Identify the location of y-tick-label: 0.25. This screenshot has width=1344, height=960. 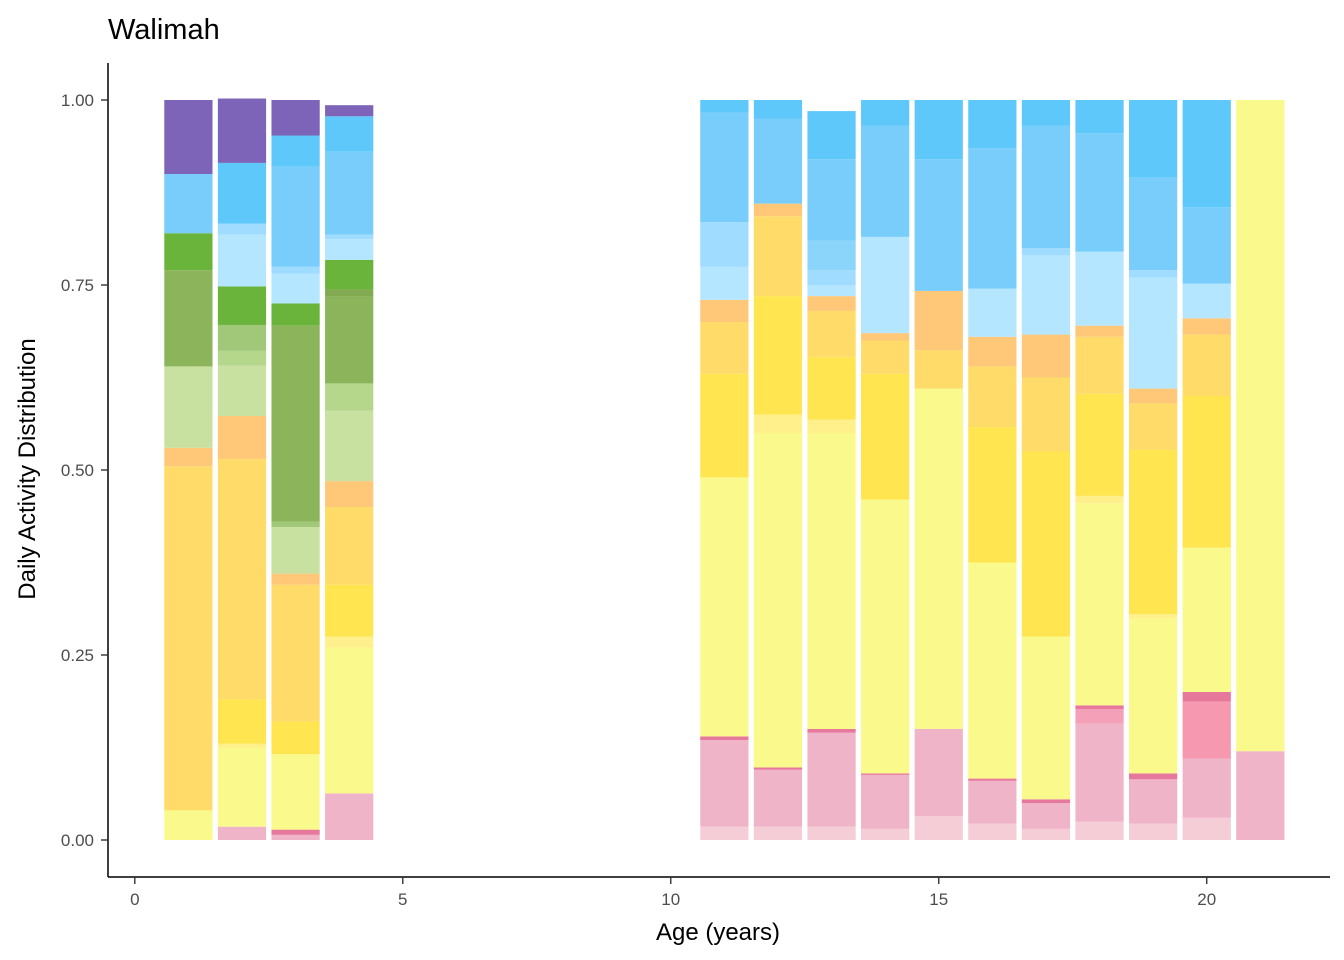
(77, 655).